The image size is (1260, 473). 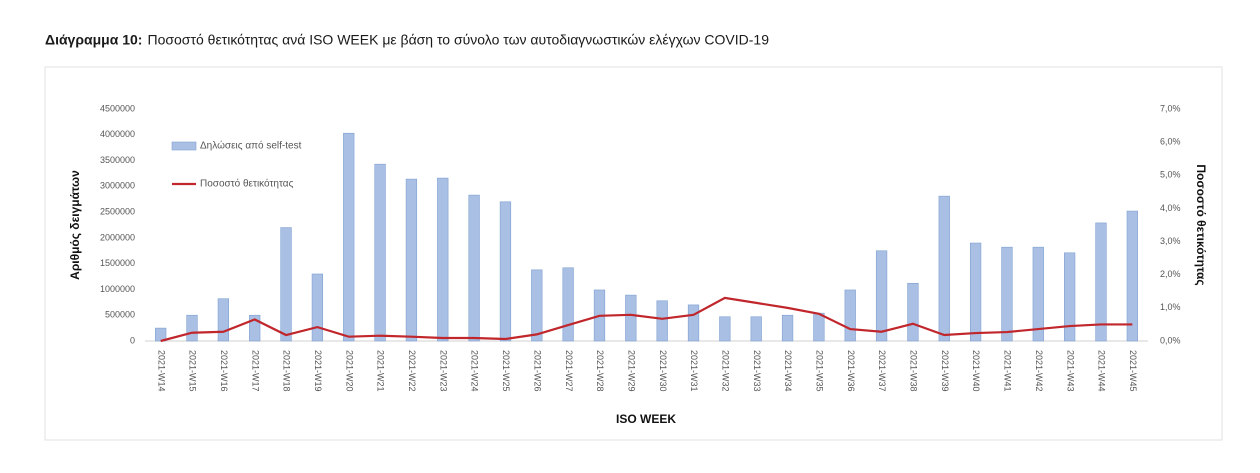 What do you see at coordinates (914, 371) in the screenshot?
I see `x-tick-label: 2021-W38` at bounding box center [914, 371].